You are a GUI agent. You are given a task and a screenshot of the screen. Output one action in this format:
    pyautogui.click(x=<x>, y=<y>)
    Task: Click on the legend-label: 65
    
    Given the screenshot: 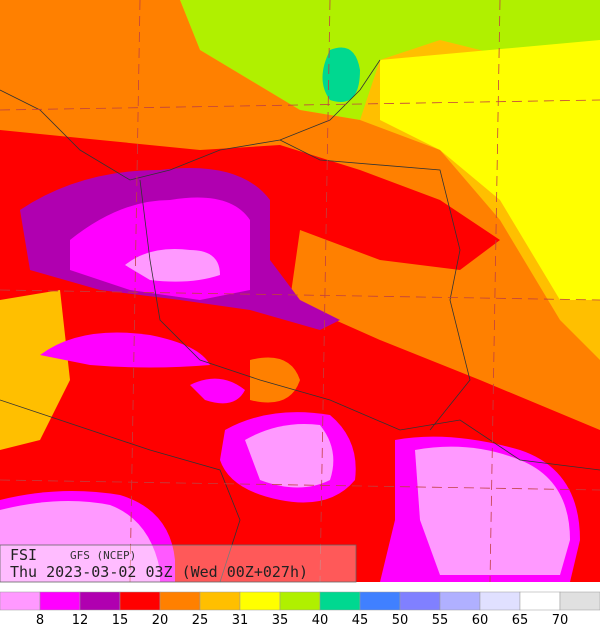 What is the action you would take?
    pyautogui.click(x=520, y=620)
    